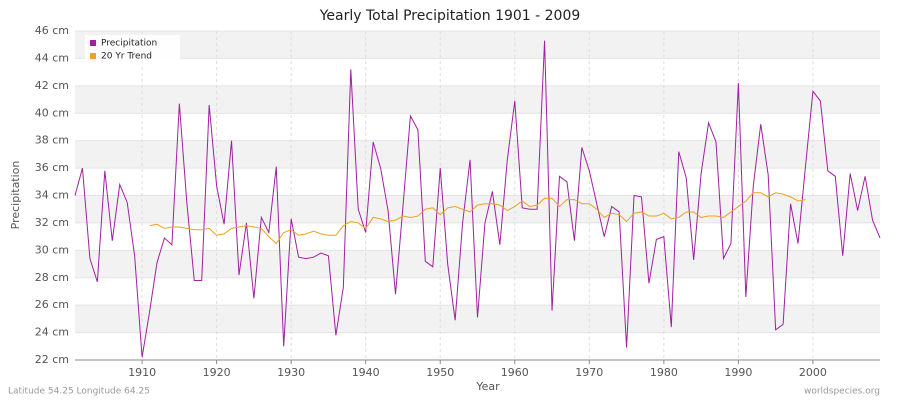  What do you see at coordinates (589, 372) in the screenshot?
I see `x-tick-label: 1970` at bounding box center [589, 372].